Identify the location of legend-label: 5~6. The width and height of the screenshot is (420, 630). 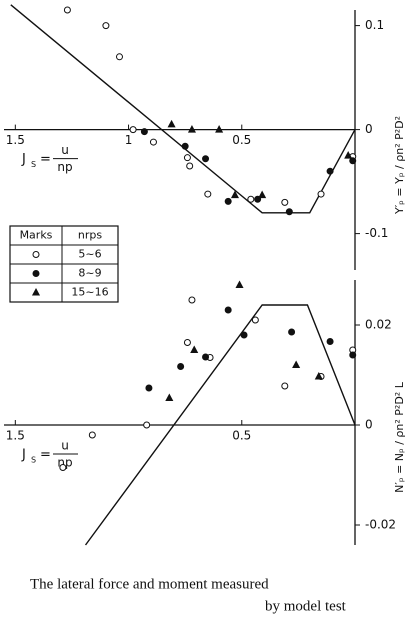
(89, 254).